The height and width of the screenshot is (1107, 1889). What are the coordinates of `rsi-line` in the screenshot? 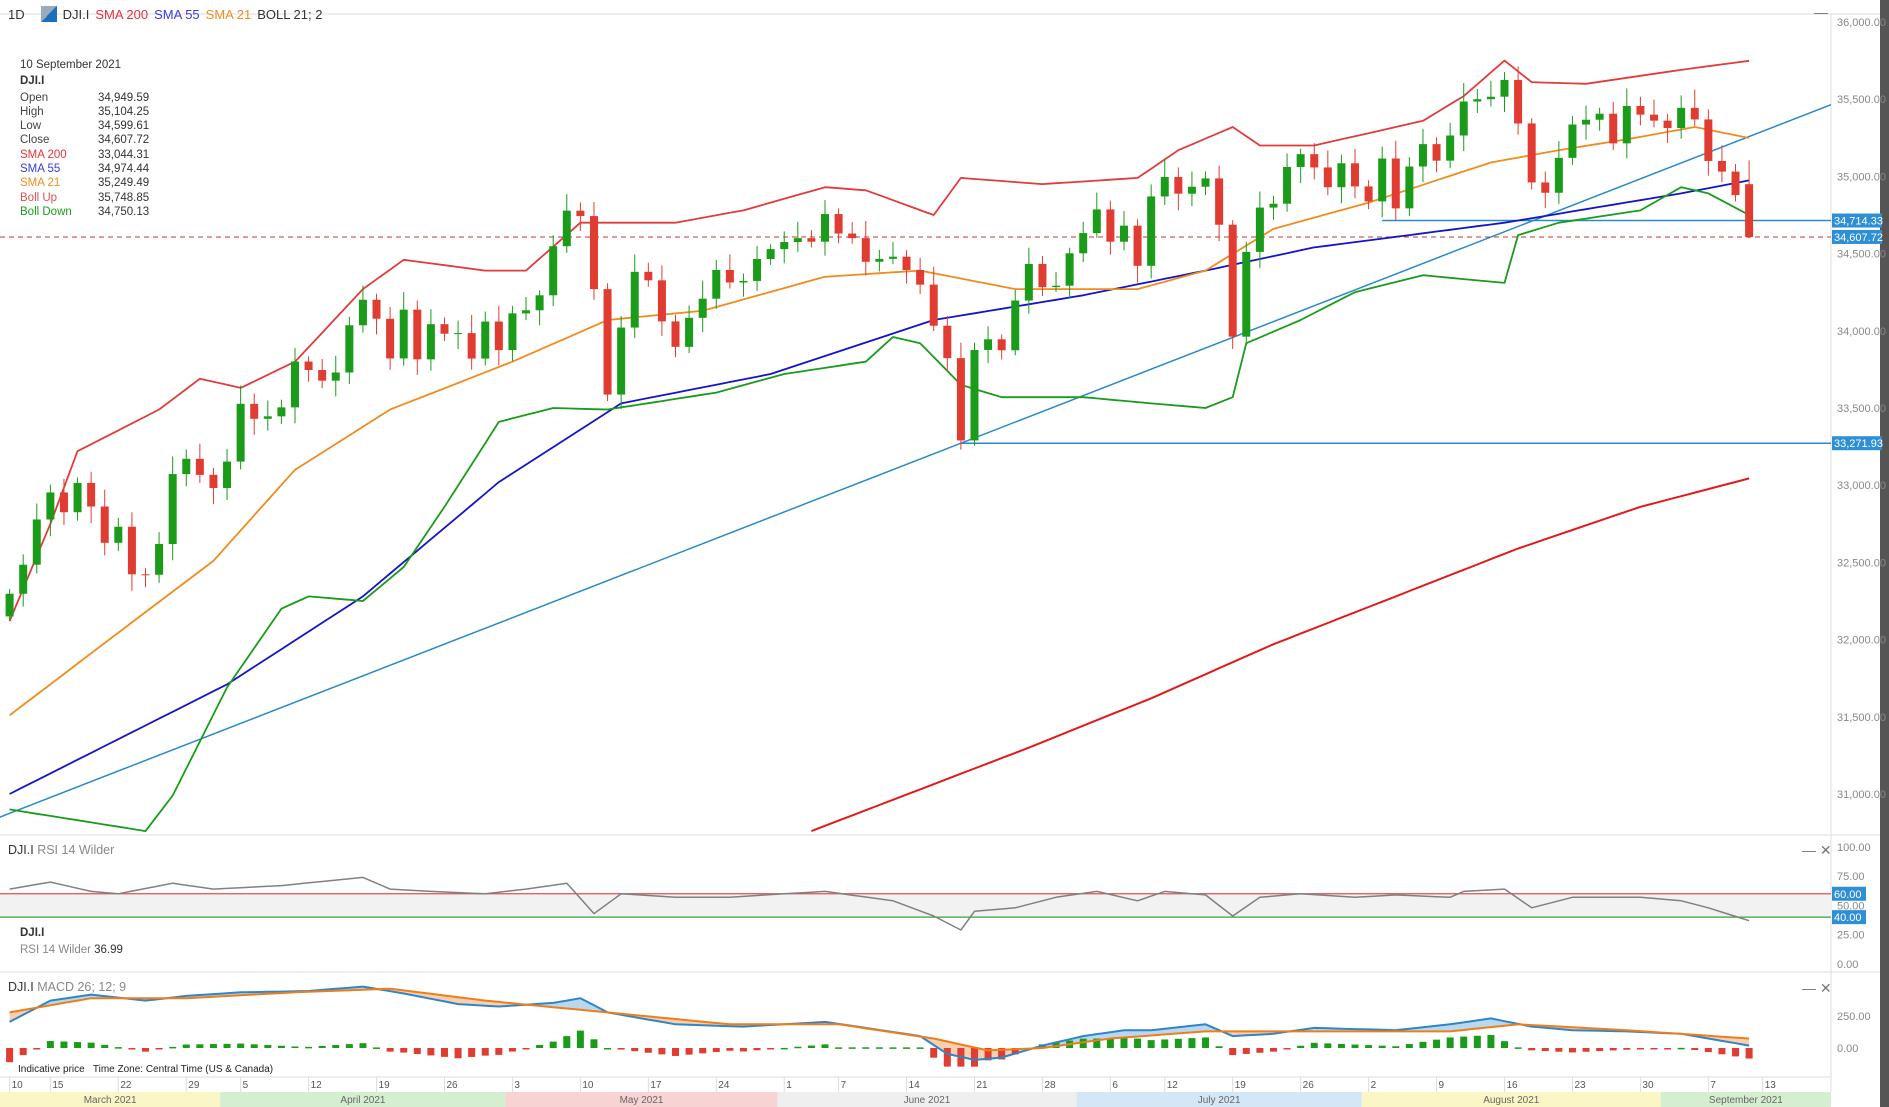 It's located at (879, 903).